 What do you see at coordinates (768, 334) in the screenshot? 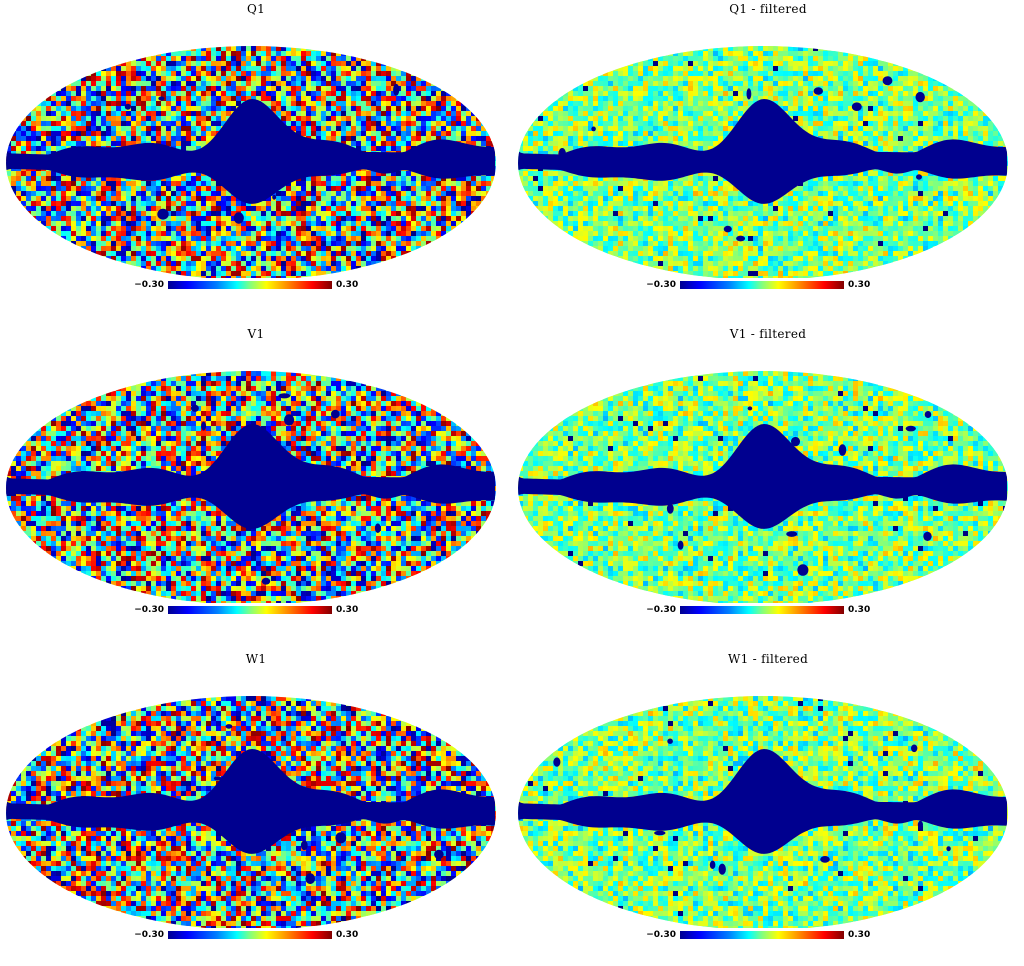
I see `panel-title: V1 - filtered` at bounding box center [768, 334].